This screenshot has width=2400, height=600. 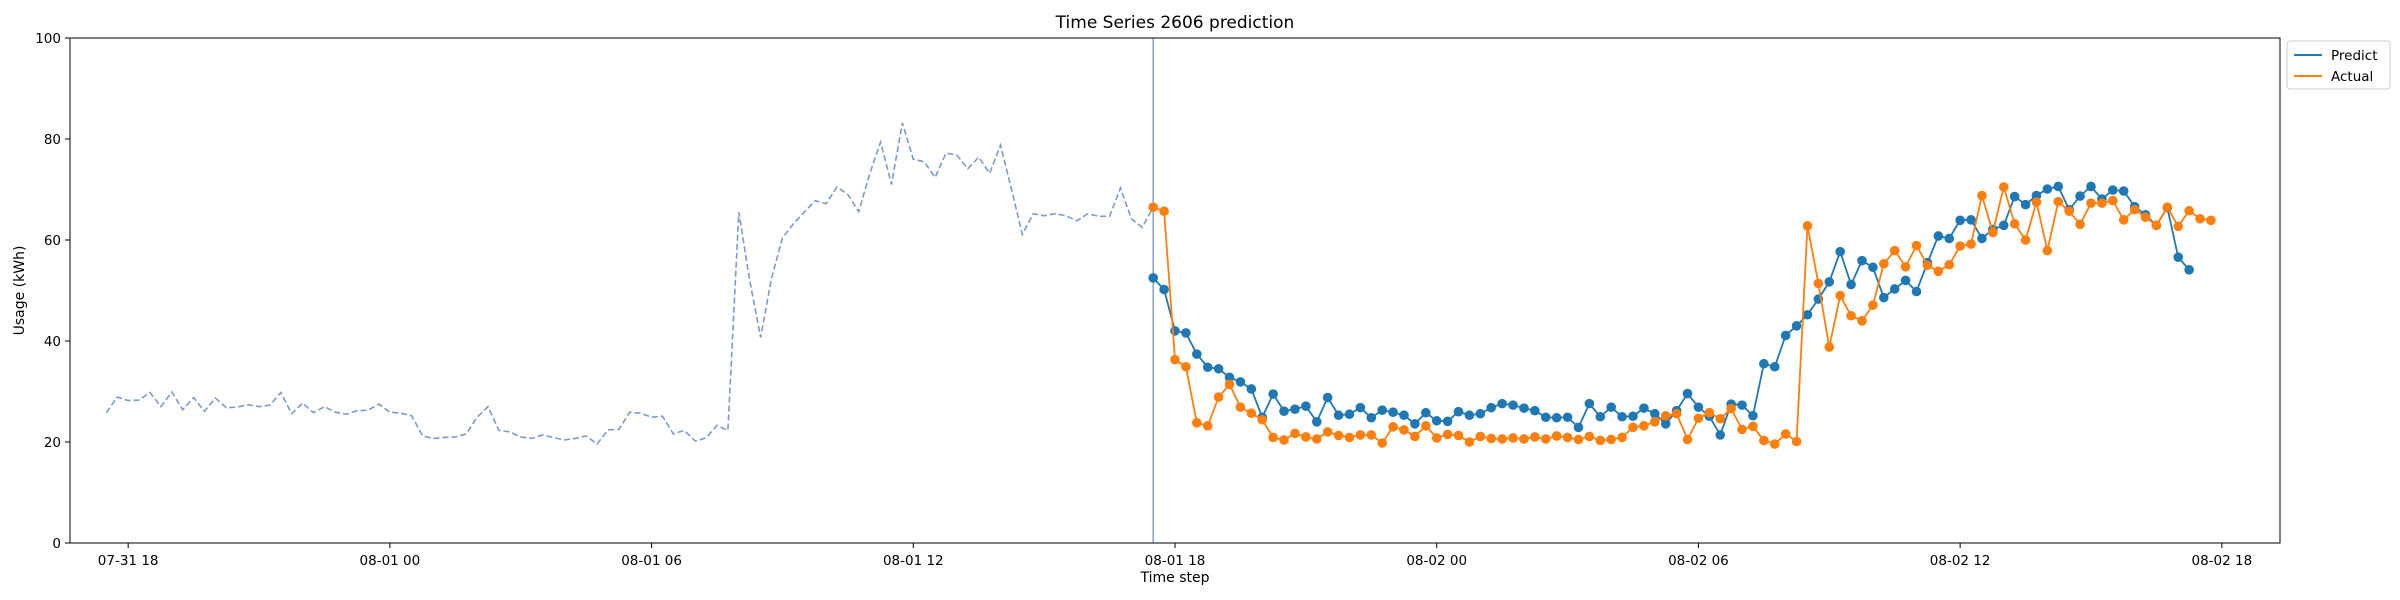 I want to click on x-axis-title: Time step, so click(x=1175, y=578).